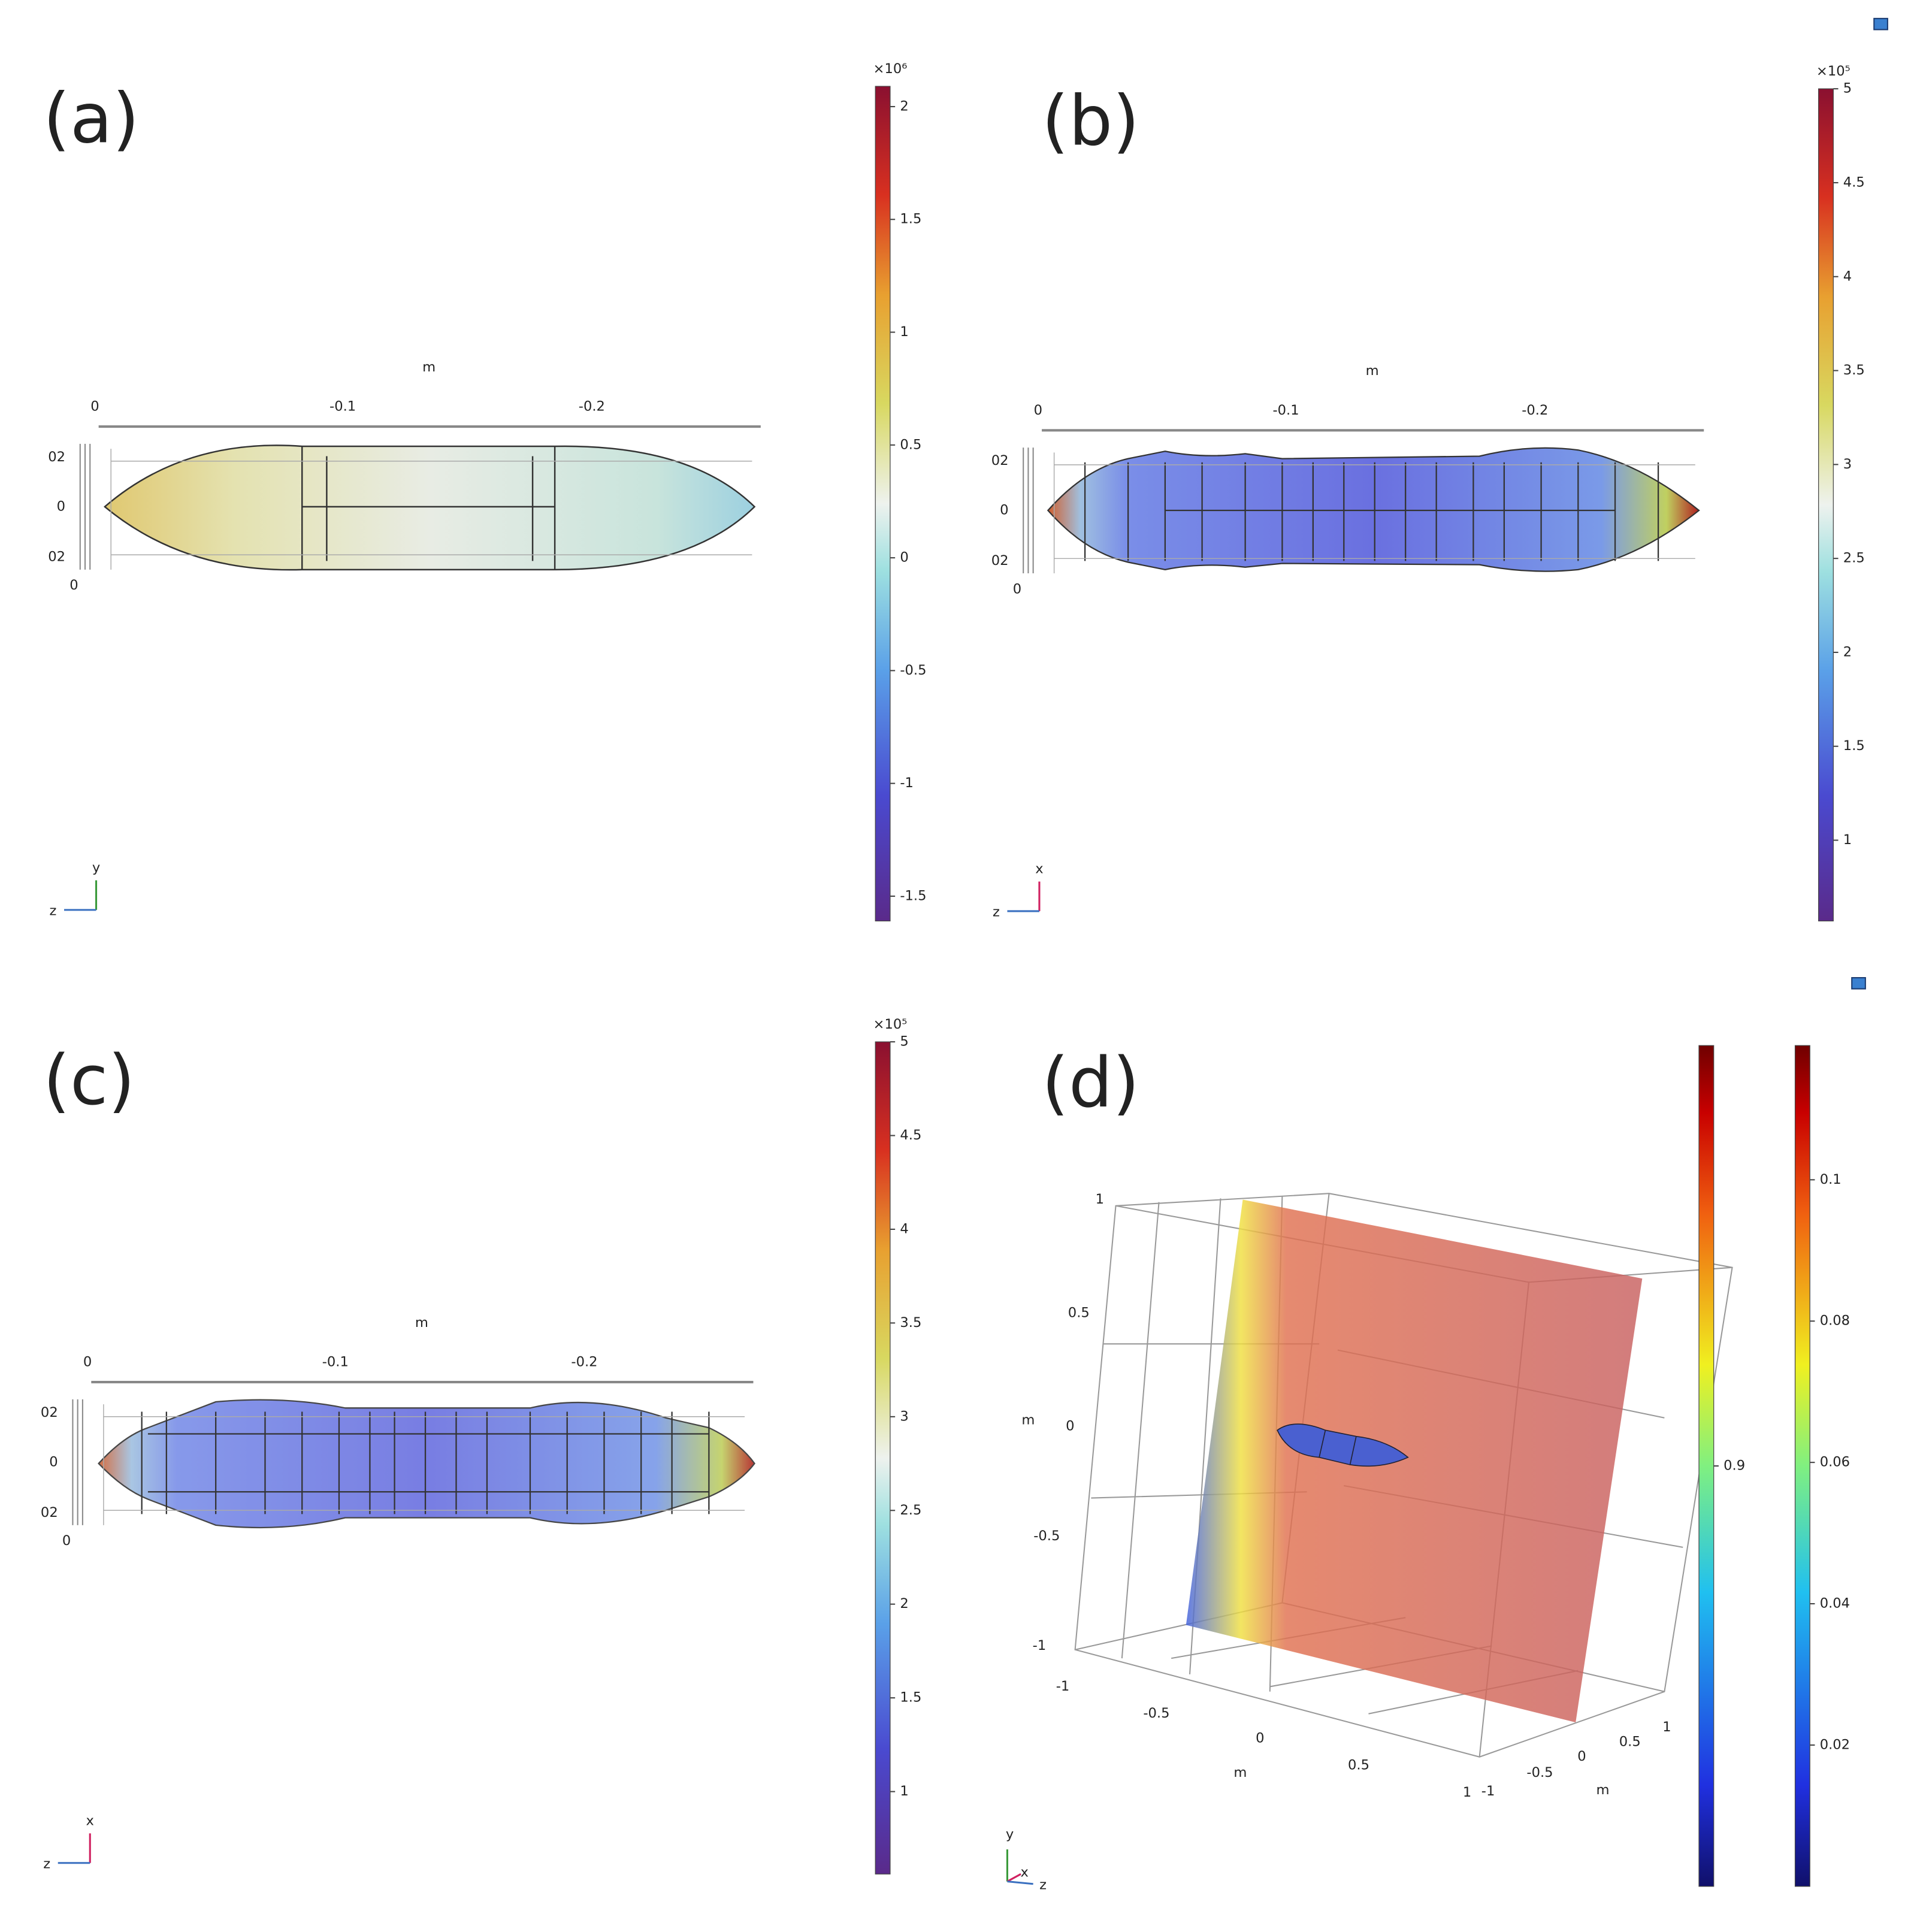 The width and height of the screenshot is (1911, 1932). I want to click on colorbar-tick-label: 0.02, so click(1835, 1744).